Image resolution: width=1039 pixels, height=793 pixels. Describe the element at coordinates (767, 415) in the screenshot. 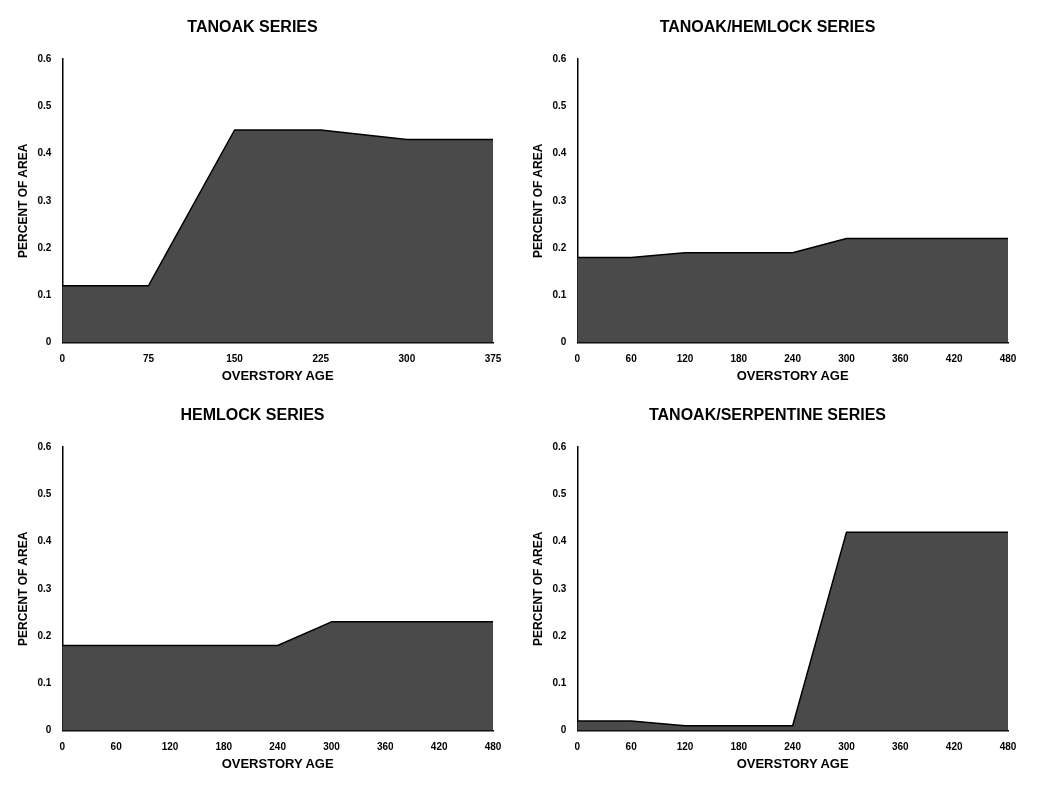

I see `chart-title: TANOAK/SERPENTINE SERIES` at that location.